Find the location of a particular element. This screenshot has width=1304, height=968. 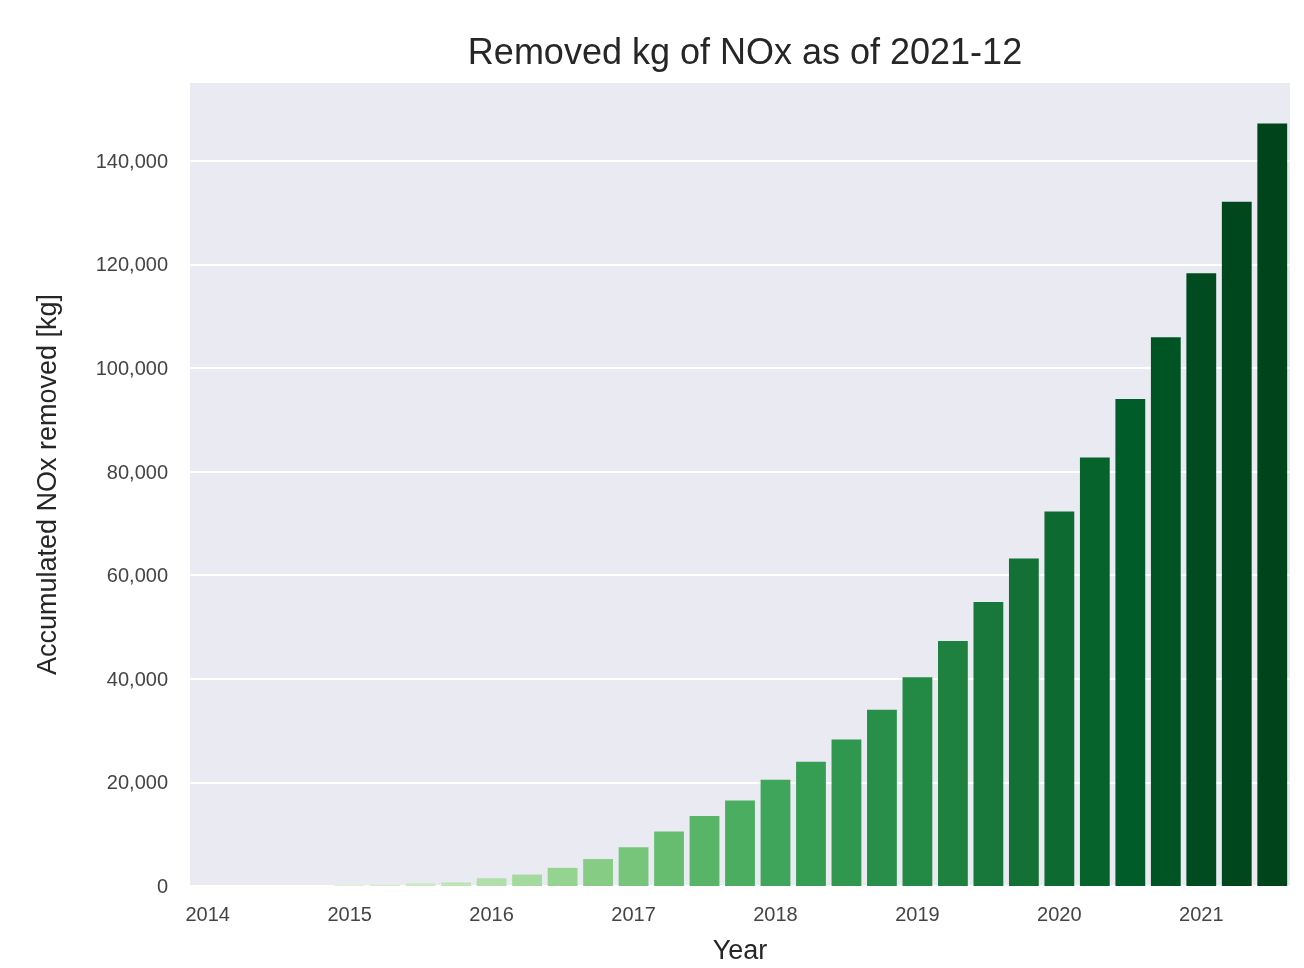

y-tick-label: 60,000 is located at coordinates (137, 575).